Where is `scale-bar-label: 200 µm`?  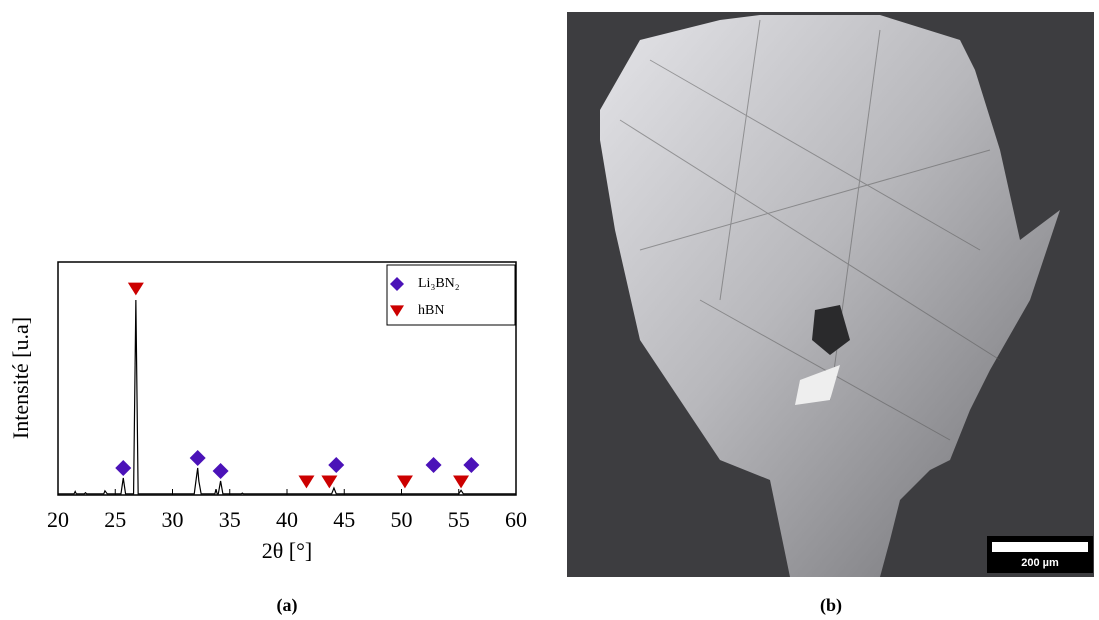
scale-bar-label: 200 µm is located at coordinates (1040, 563).